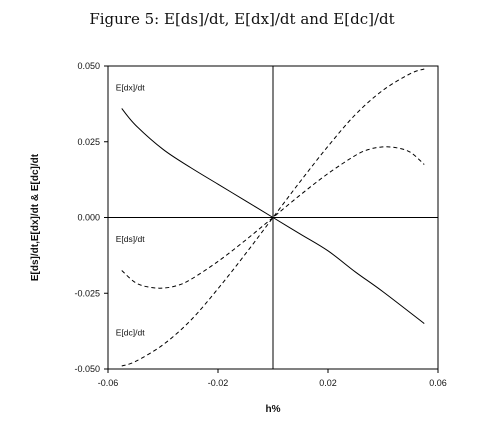 The width and height of the screenshot is (484, 434). I want to click on x-tick-label: -0.06, so click(108, 383).